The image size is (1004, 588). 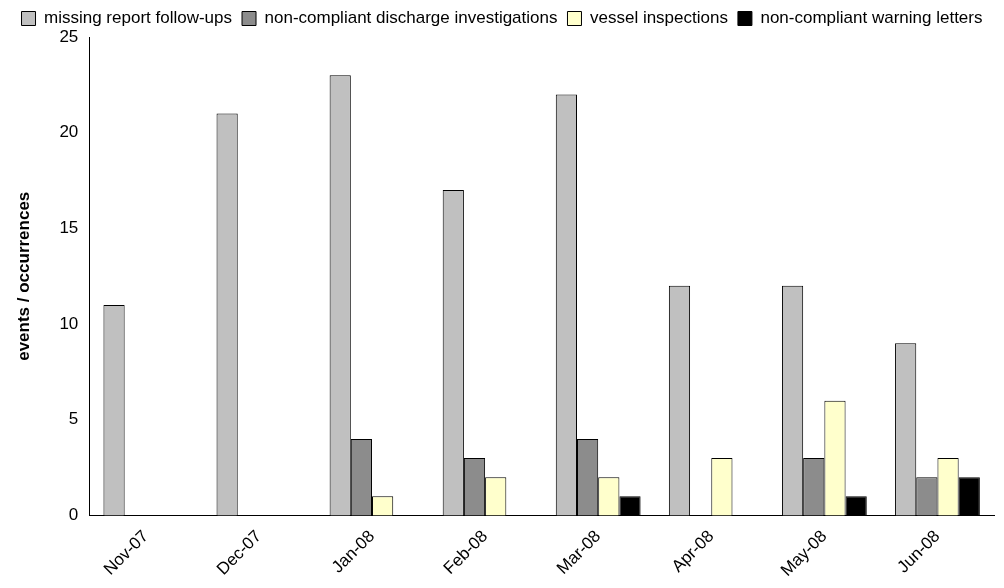 What do you see at coordinates (871, 18) in the screenshot?
I see `legend-label: non-compliant warning letters` at bounding box center [871, 18].